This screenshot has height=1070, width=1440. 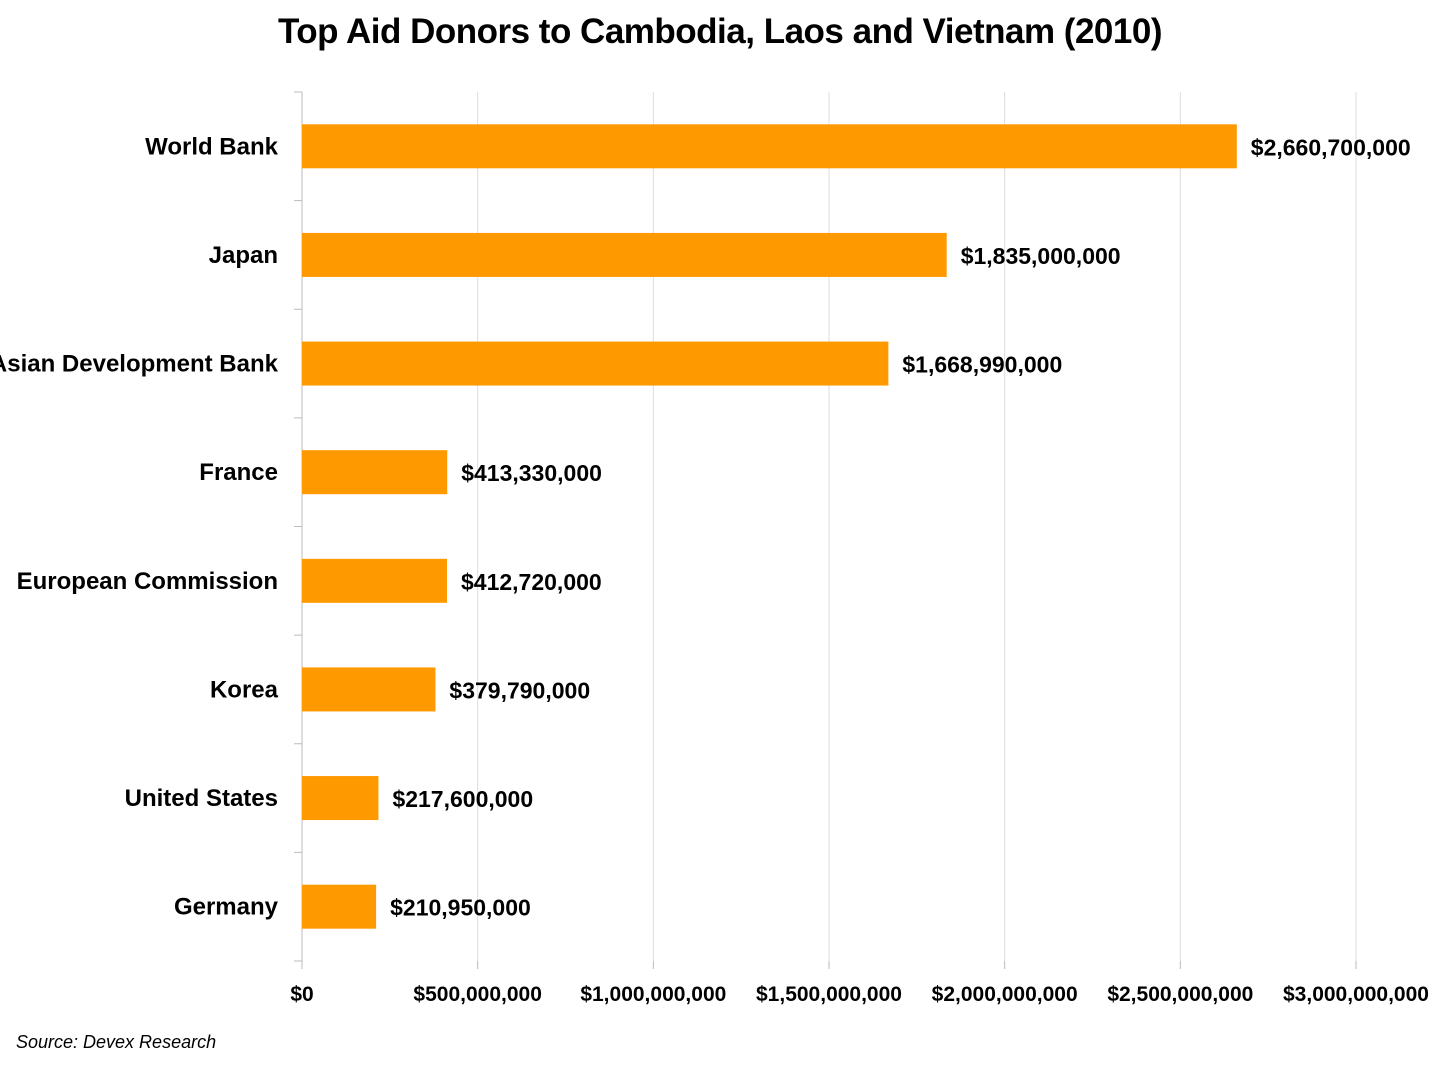 I want to click on x-tick-label: $2,000,000,000, so click(x=1005, y=994).